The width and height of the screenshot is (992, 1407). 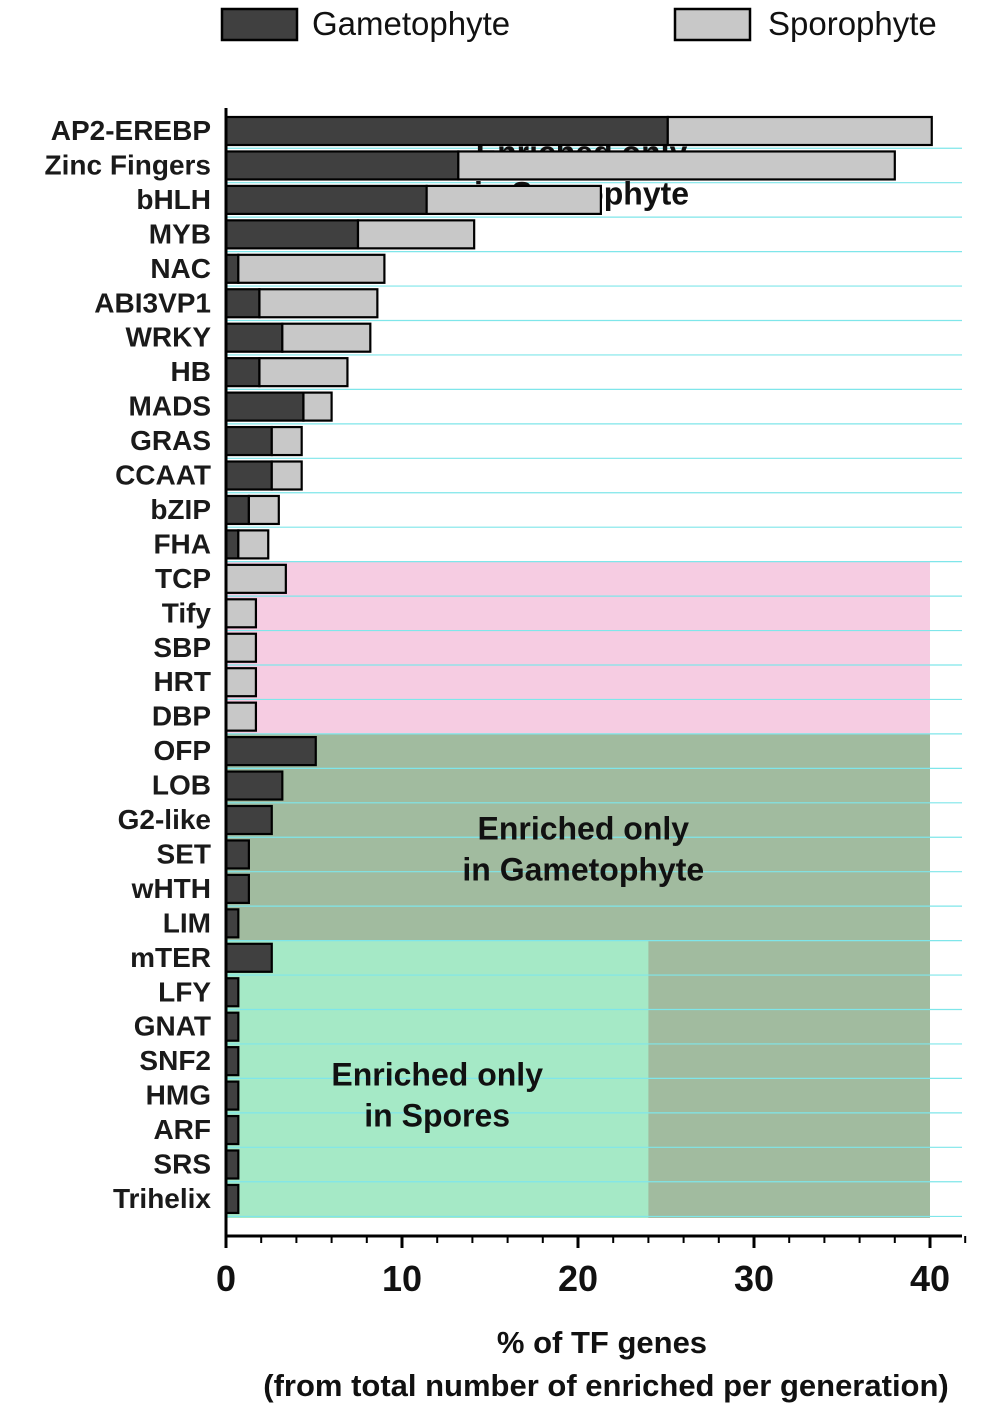 What do you see at coordinates (799, 131) in the screenshot?
I see `bar-ap2-erebp-sporophyte` at bounding box center [799, 131].